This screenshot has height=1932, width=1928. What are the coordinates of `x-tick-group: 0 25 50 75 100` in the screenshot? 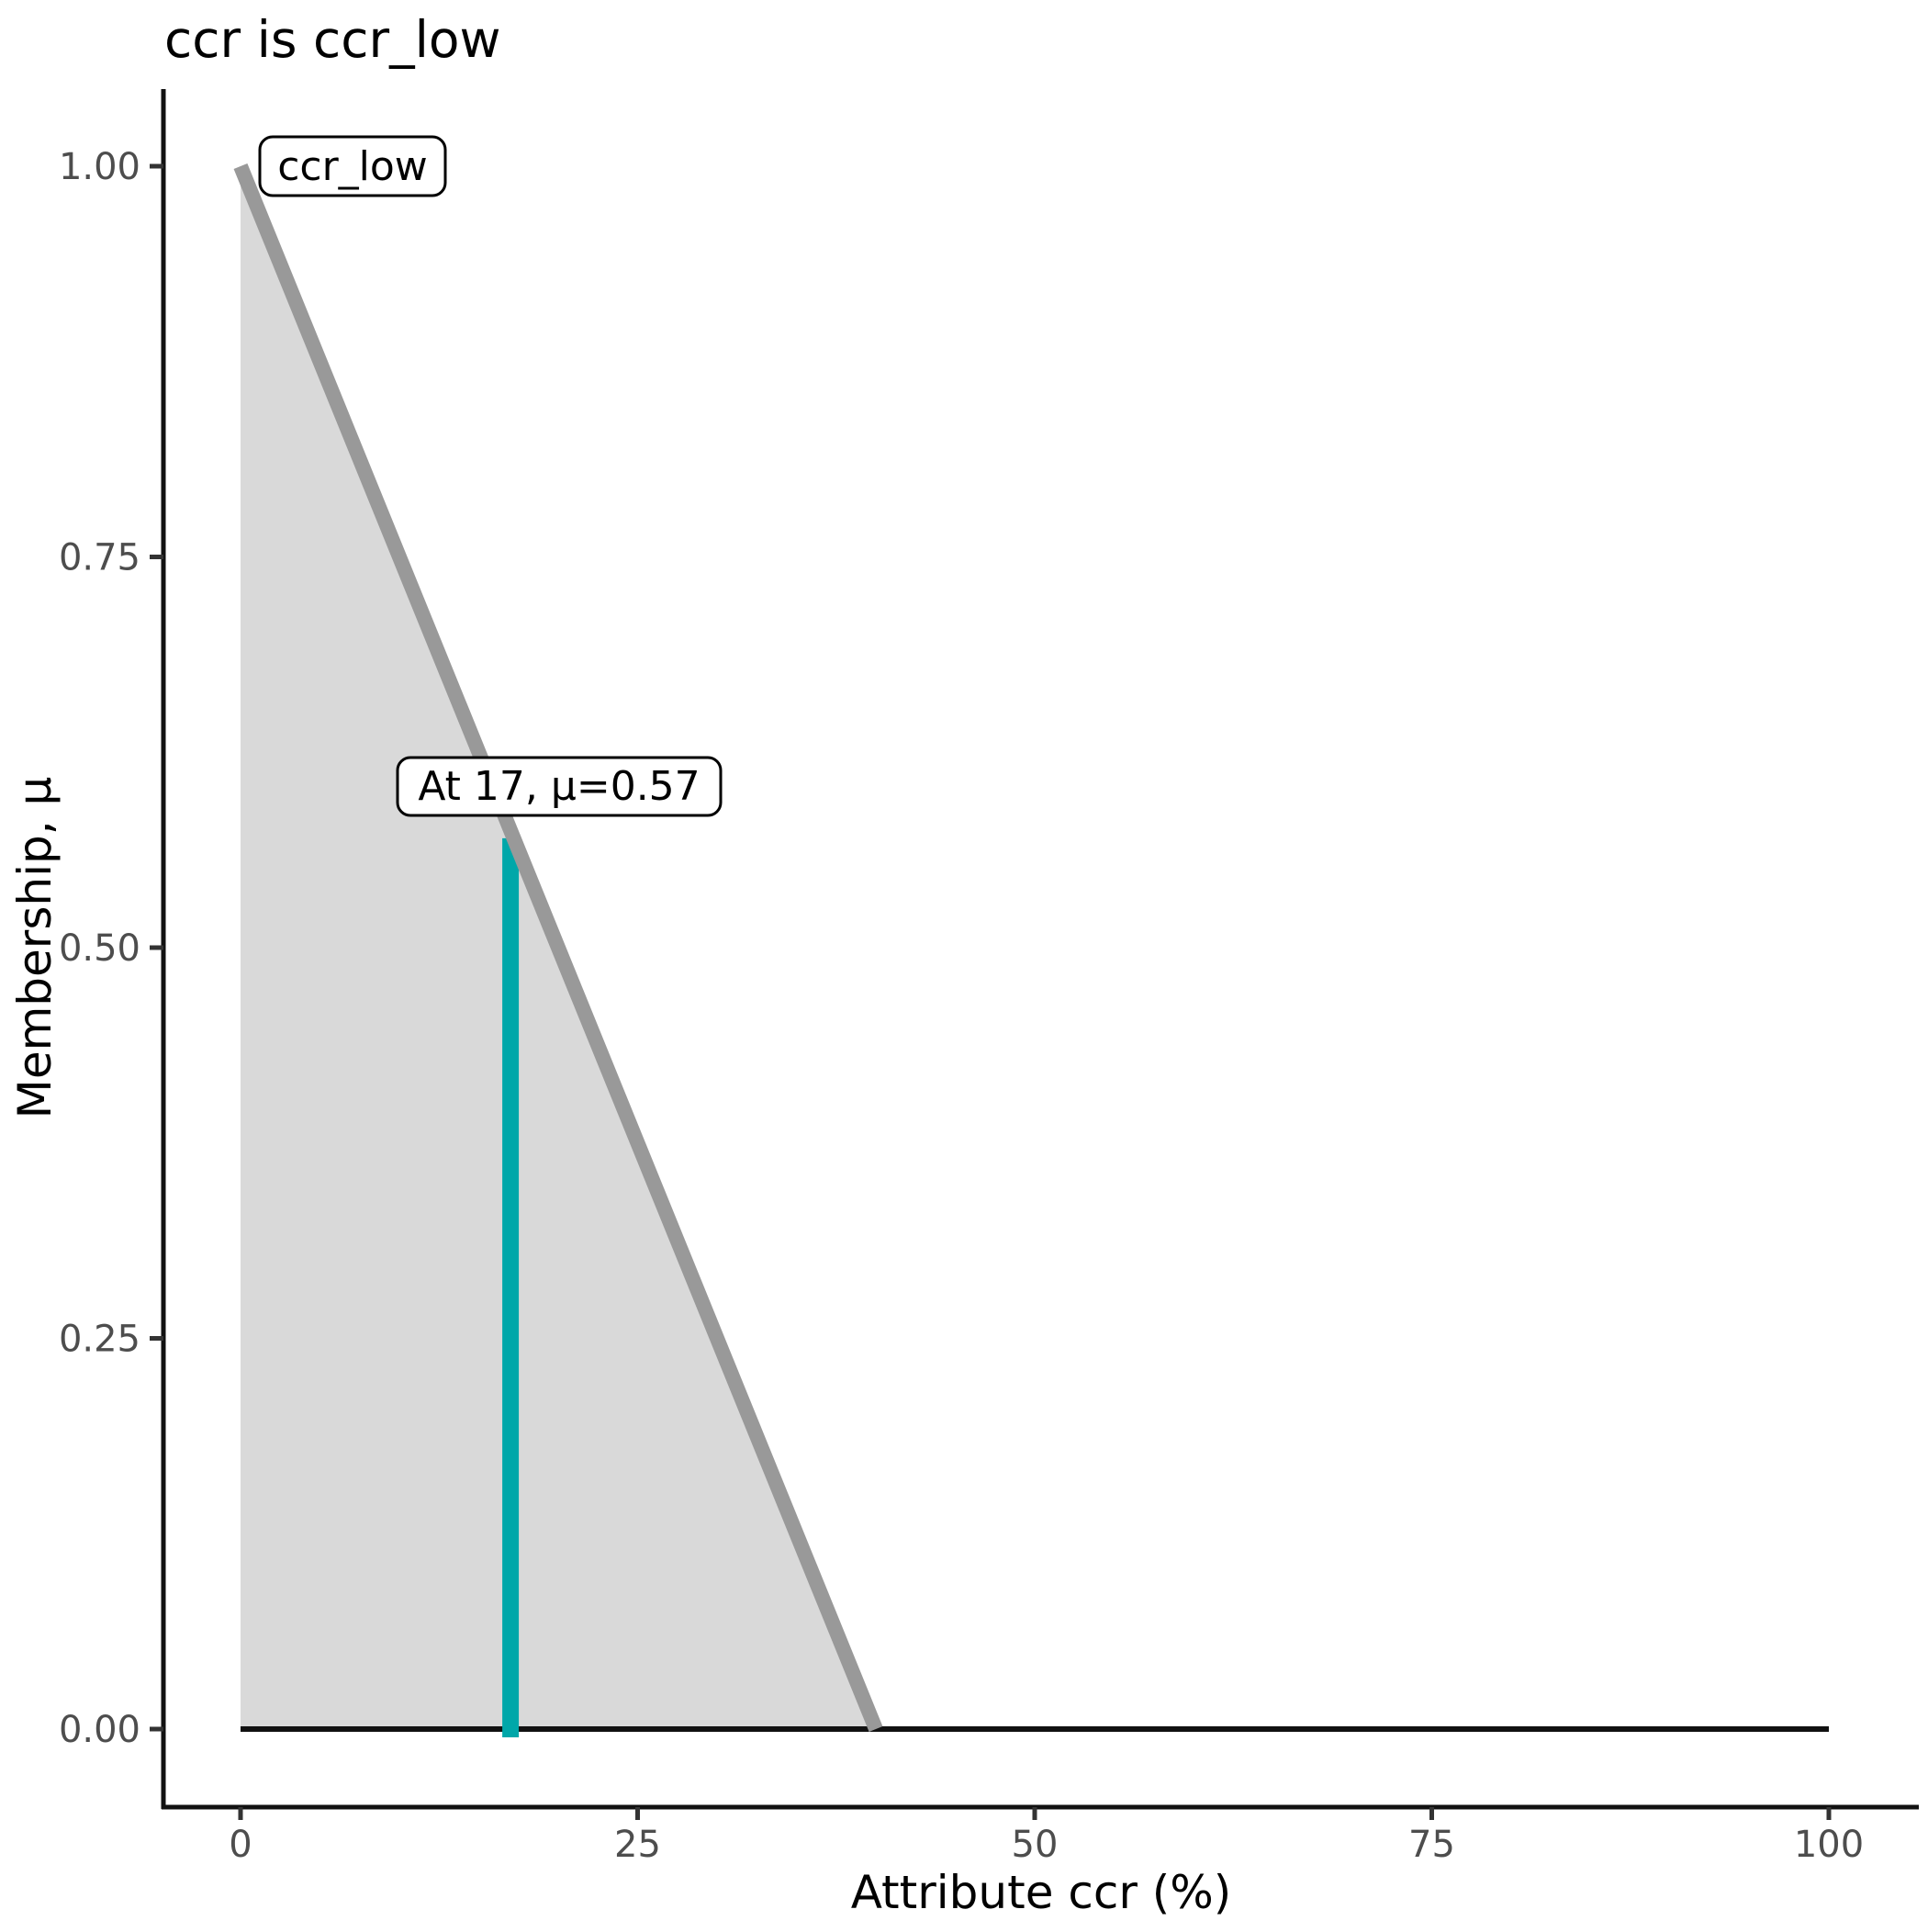 It's located at (1046, 1836).